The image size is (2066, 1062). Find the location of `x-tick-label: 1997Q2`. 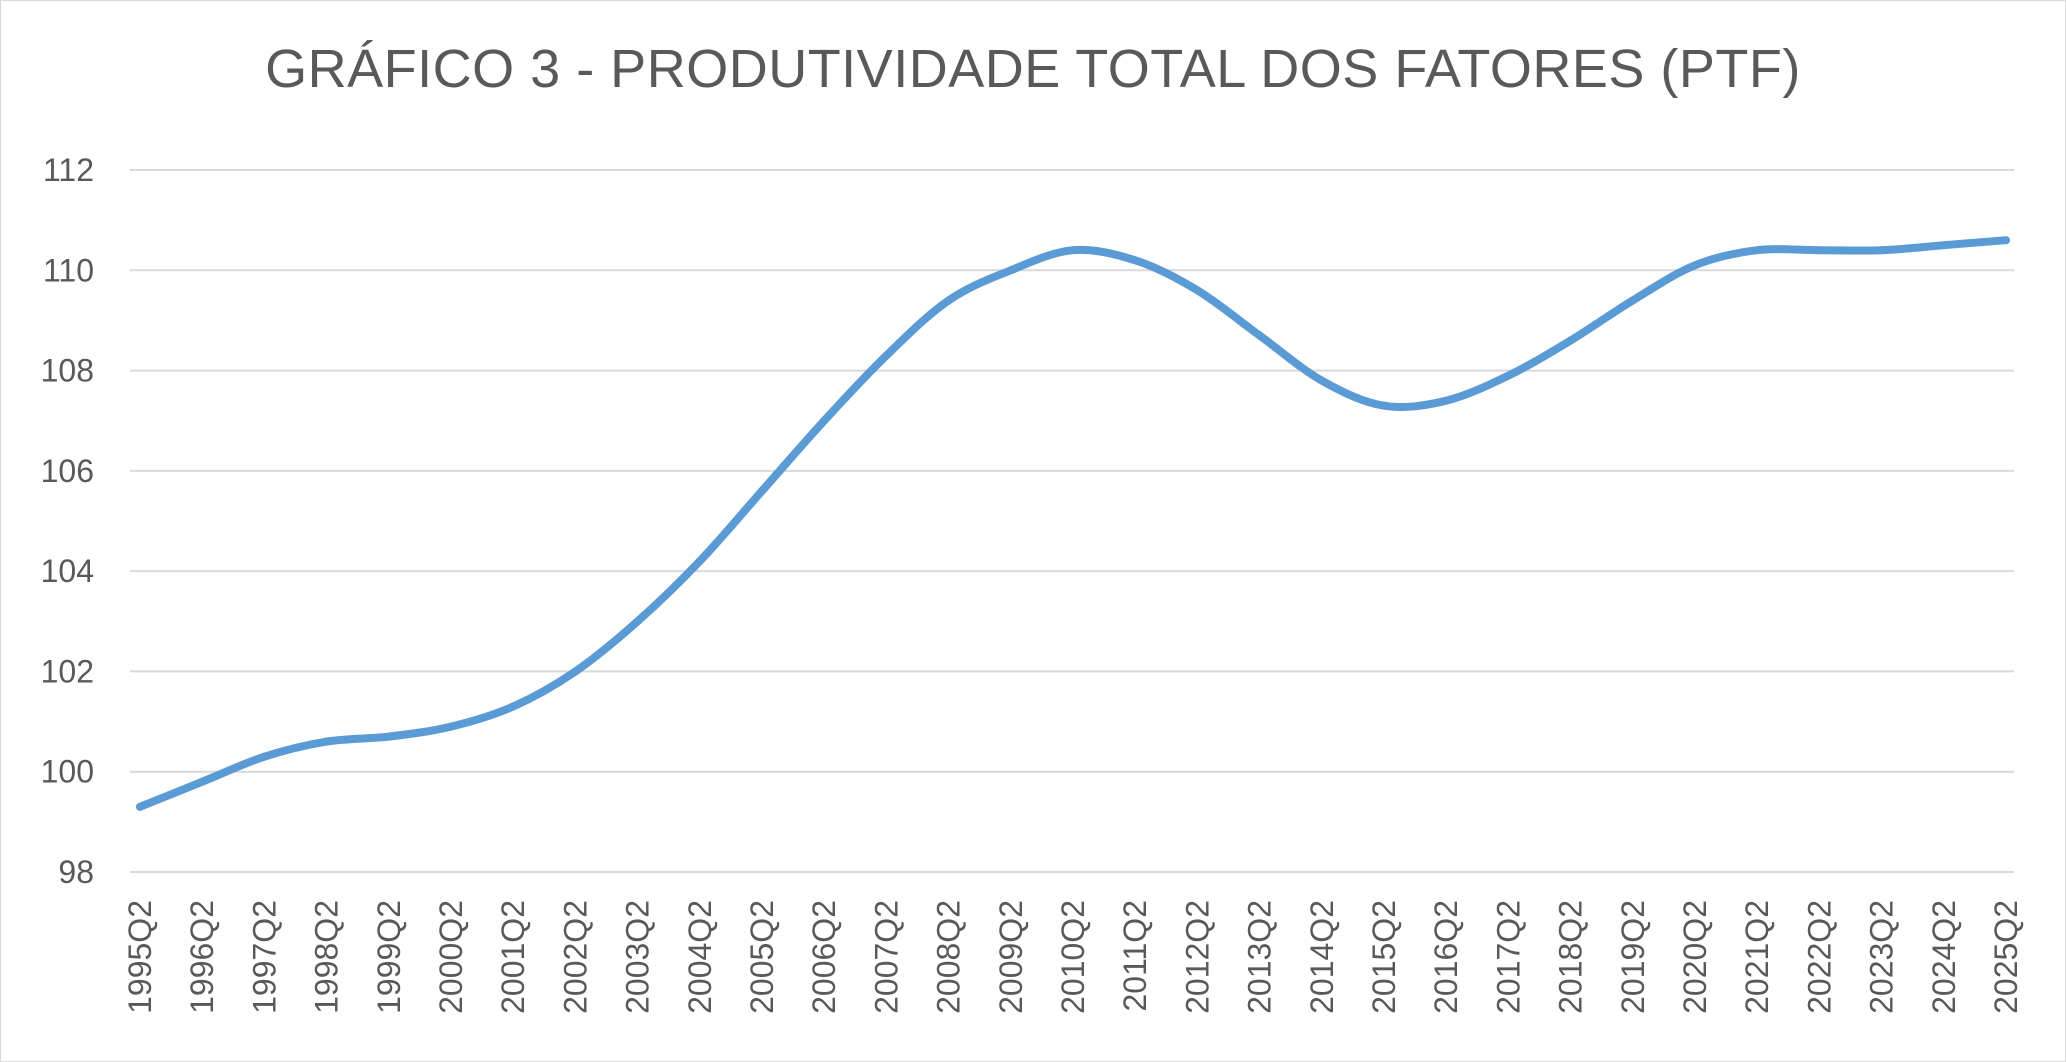

x-tick-label: 1997Q2 is located at coordinates (264, 957).